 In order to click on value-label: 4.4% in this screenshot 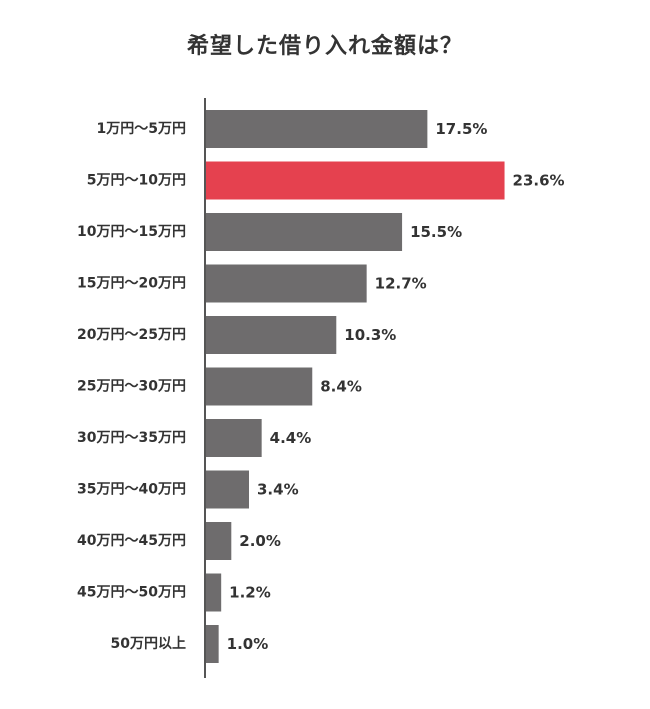, I will do `click(291, 438)`.